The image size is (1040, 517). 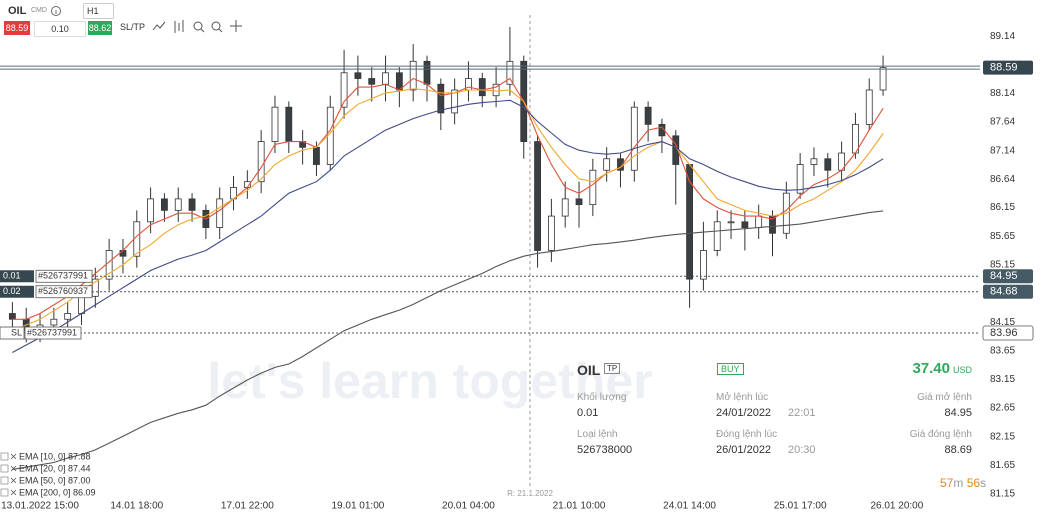 I want to click on info-icon, so click(x=56, y=11).